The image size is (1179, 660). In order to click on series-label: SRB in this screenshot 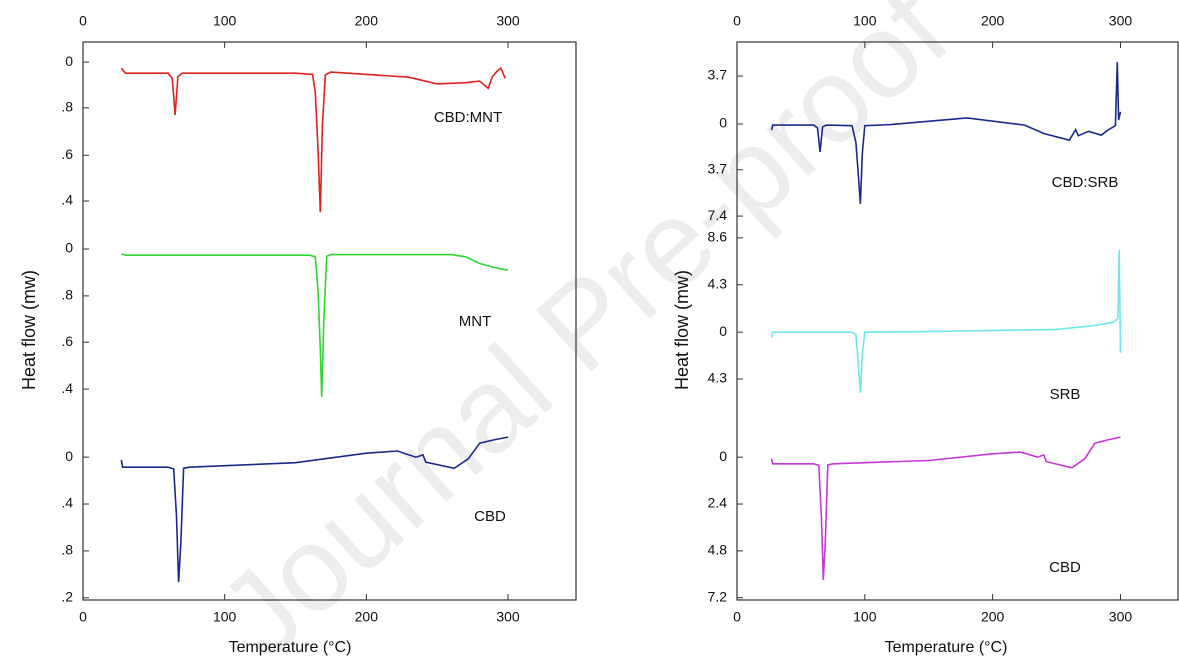, I will do `click(1065, 394)`.